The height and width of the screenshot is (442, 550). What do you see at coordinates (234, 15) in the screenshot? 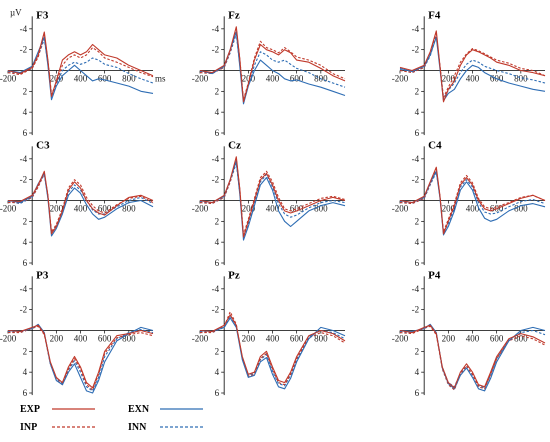
I see `electrode-label: Fz` at bounding box center [234, 15].